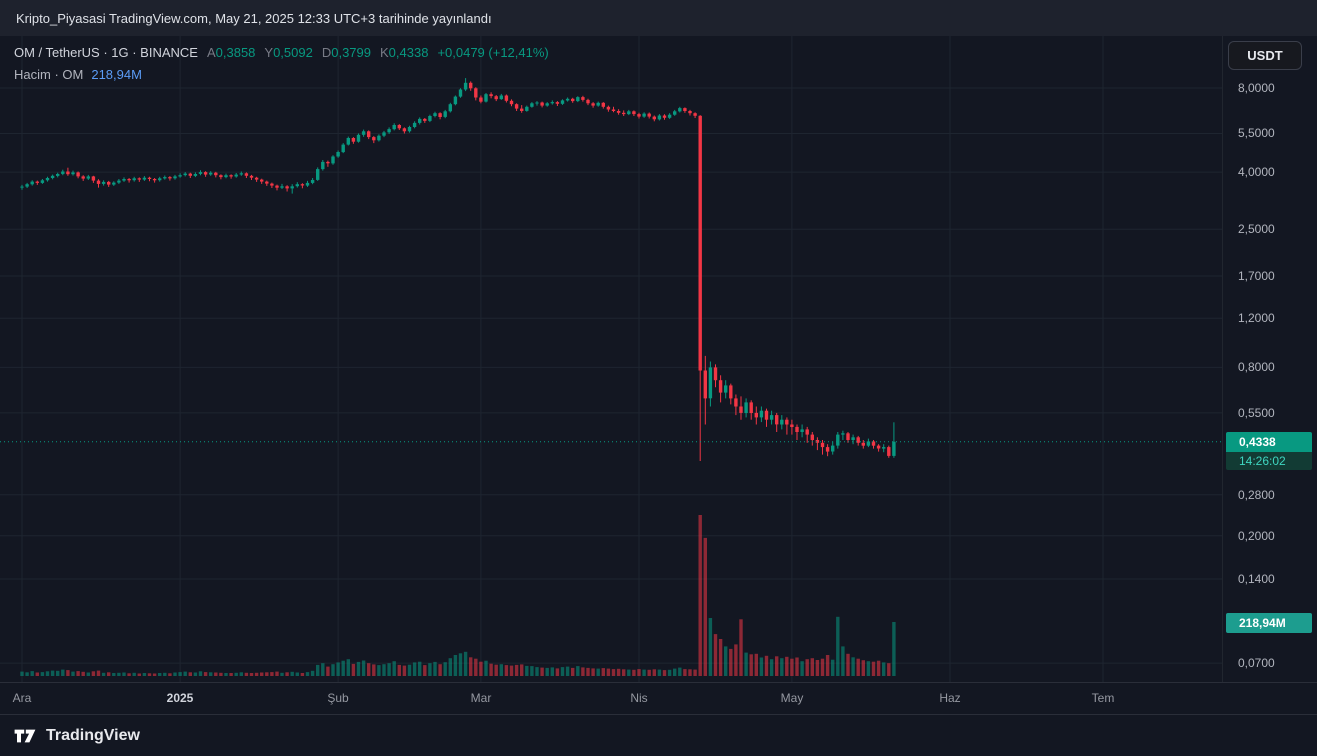  I want to click on ohlc-close: K0,4338, so click(404, 52).